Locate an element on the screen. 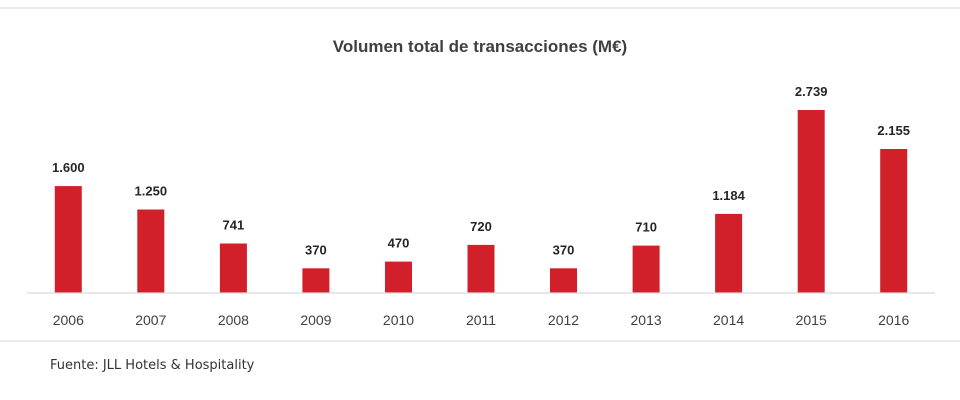 This screenshot has height=400, width=960. source-note: Fuente: JLL Hotels & Hospitality is located at coordinates (152, 365).